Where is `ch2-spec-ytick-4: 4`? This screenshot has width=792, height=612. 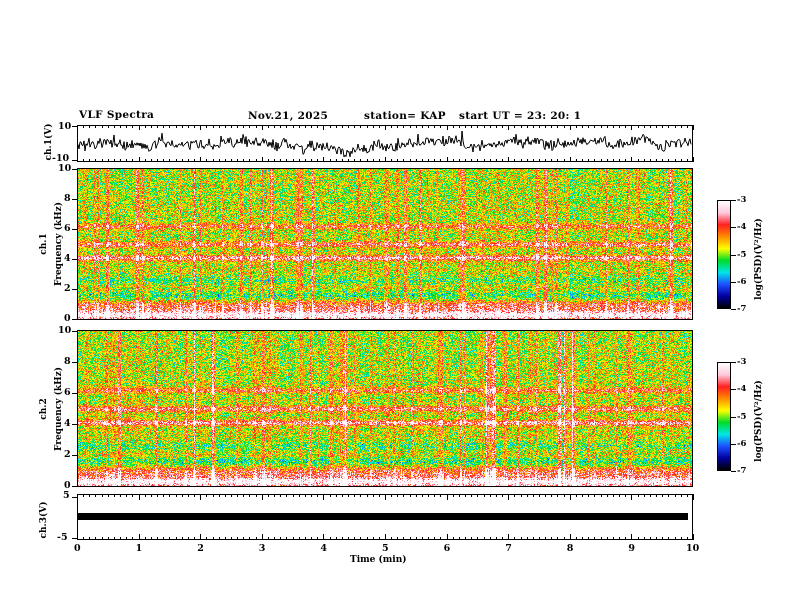 ch2-spec-ytick-4: 4 is located at coordinates (67, 423).